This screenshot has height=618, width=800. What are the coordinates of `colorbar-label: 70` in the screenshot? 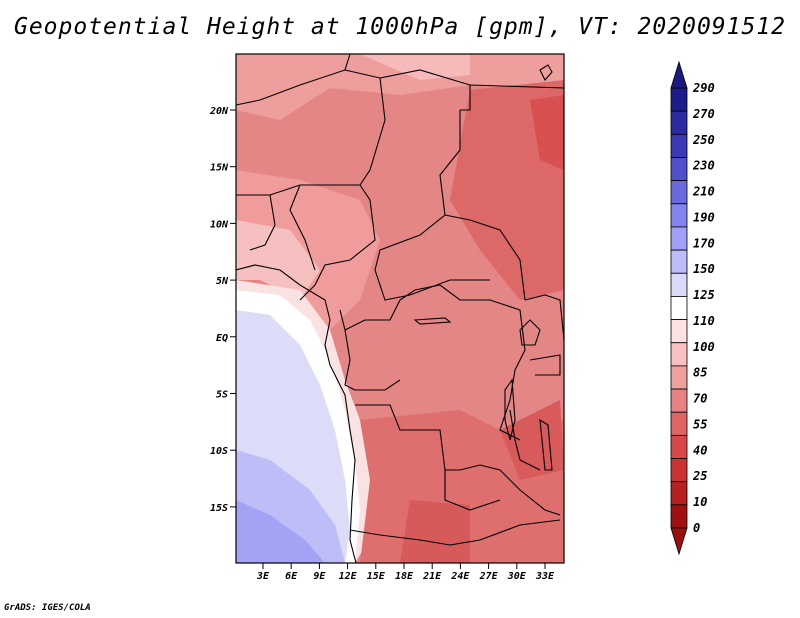 It's located at (700, 399).